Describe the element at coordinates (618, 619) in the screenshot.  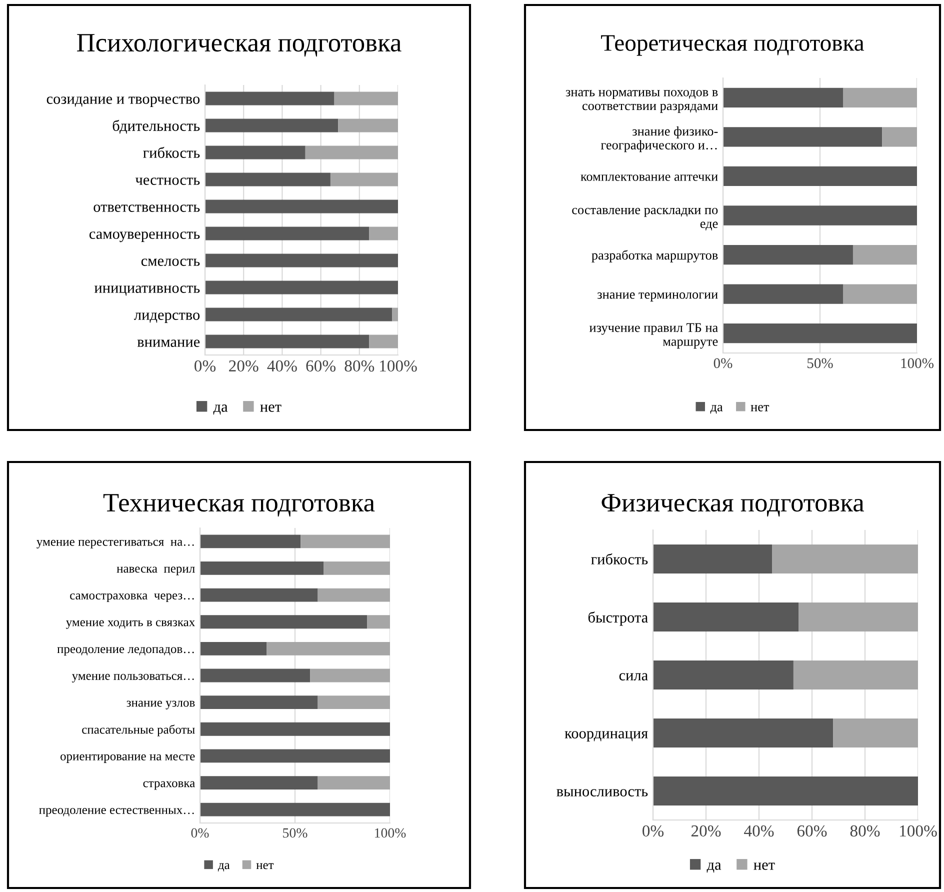
I see `y-tick-label: быстрота` at that location.